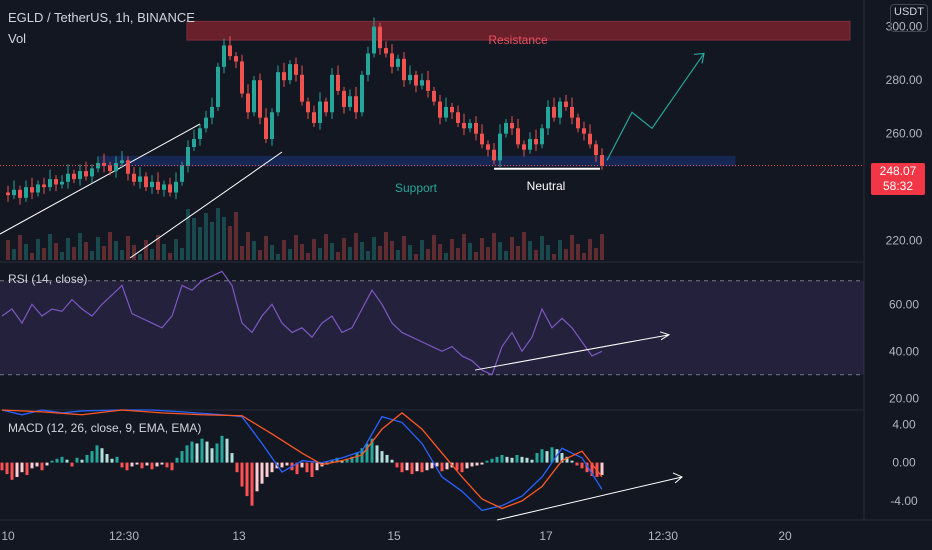 Image resolution: width=932 pixels, height=550 pixels. I want to click on price-axis-tick: 220.00, so click(904, 241).